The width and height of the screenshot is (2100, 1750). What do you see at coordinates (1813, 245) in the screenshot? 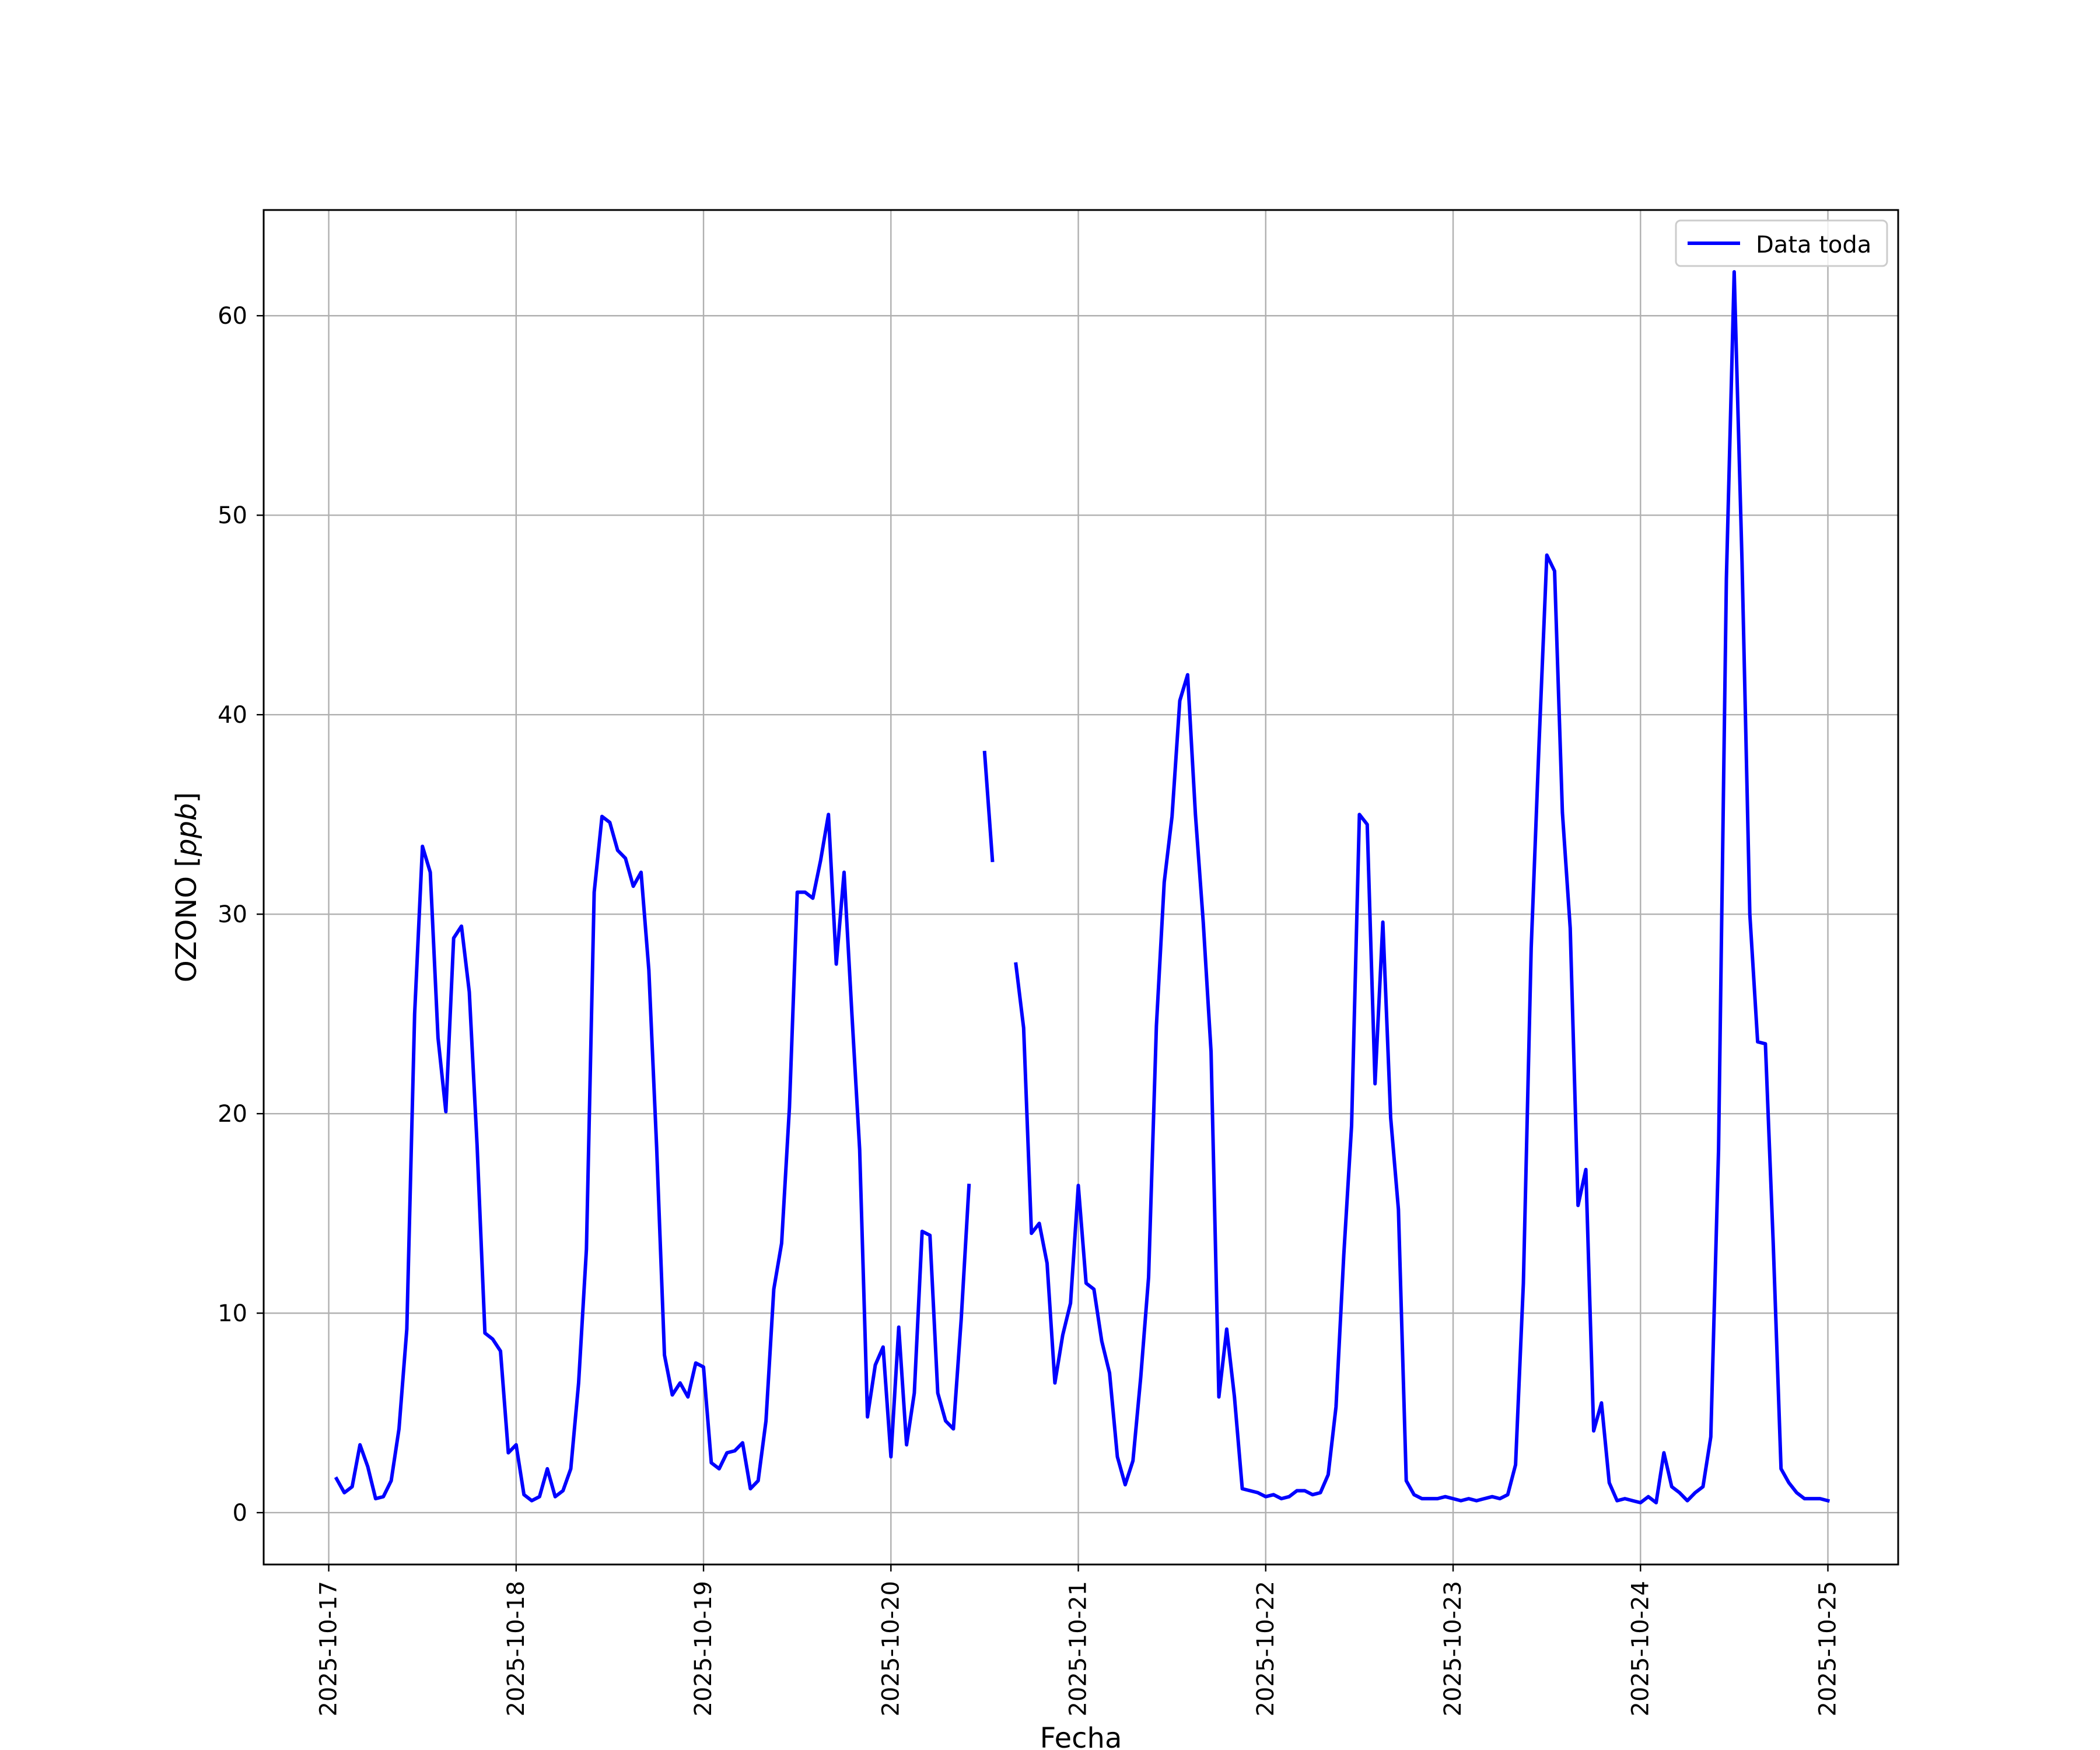
I see `legend-entry-label: Data toda` at bounding box center [1813, 245].